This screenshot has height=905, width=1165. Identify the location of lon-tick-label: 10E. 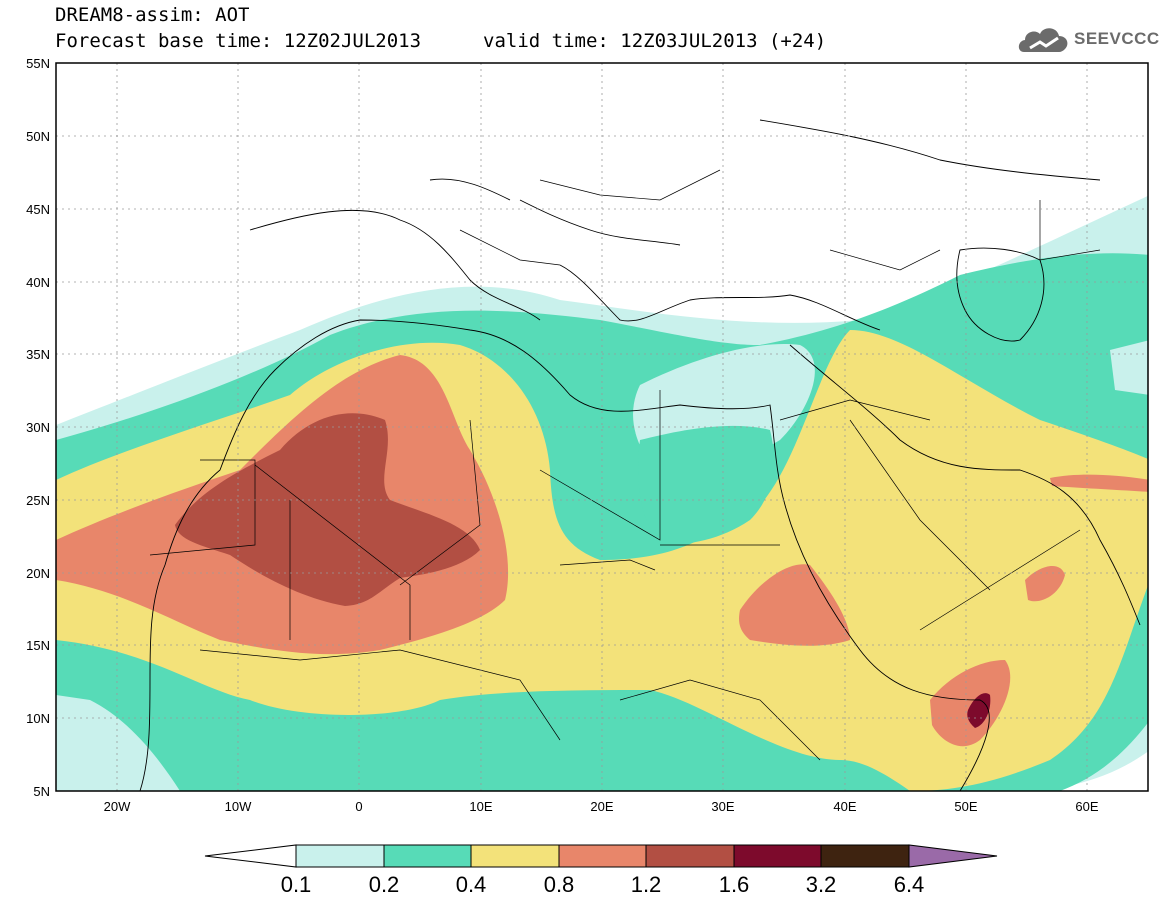
(480, 806).